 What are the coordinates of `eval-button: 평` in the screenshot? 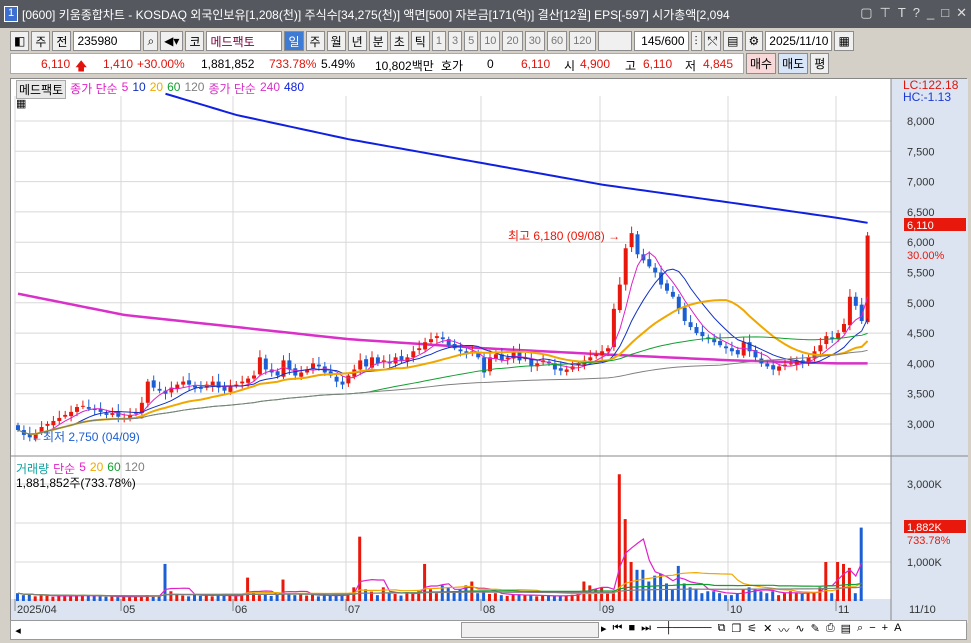 It's located at (820, 63).